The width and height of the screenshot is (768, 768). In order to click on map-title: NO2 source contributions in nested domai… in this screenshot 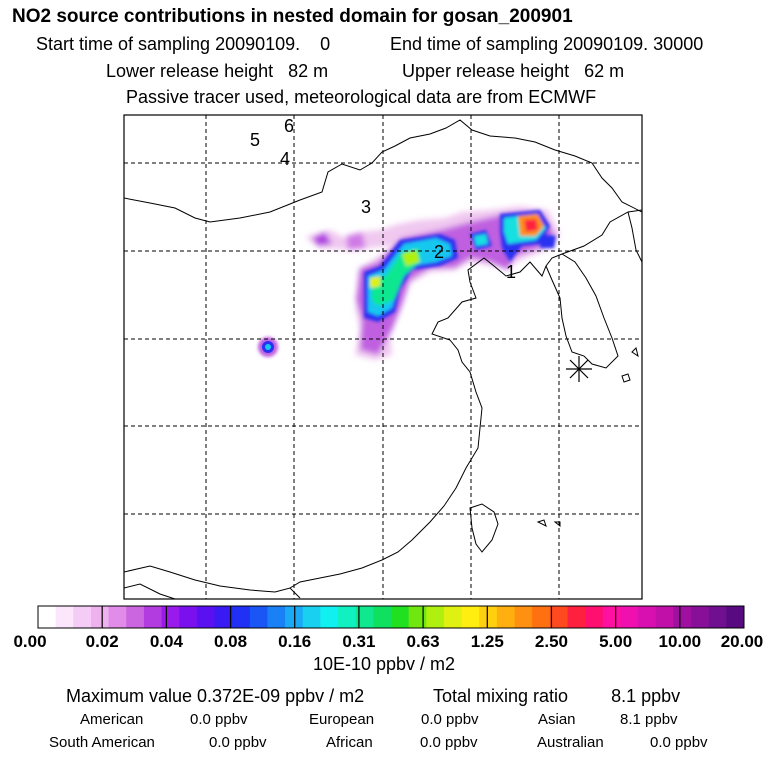, I will do `click(292, 16)`.